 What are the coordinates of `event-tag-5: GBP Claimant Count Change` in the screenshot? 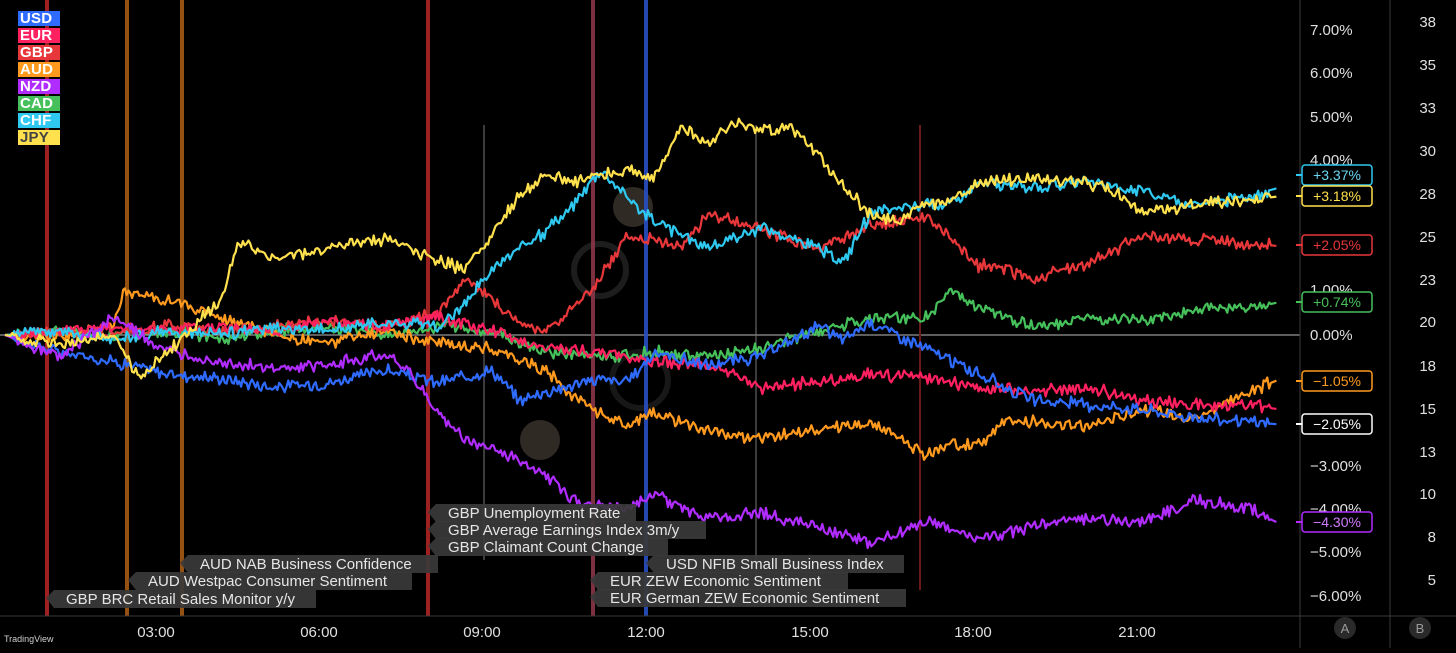 It's located at (548, 547).